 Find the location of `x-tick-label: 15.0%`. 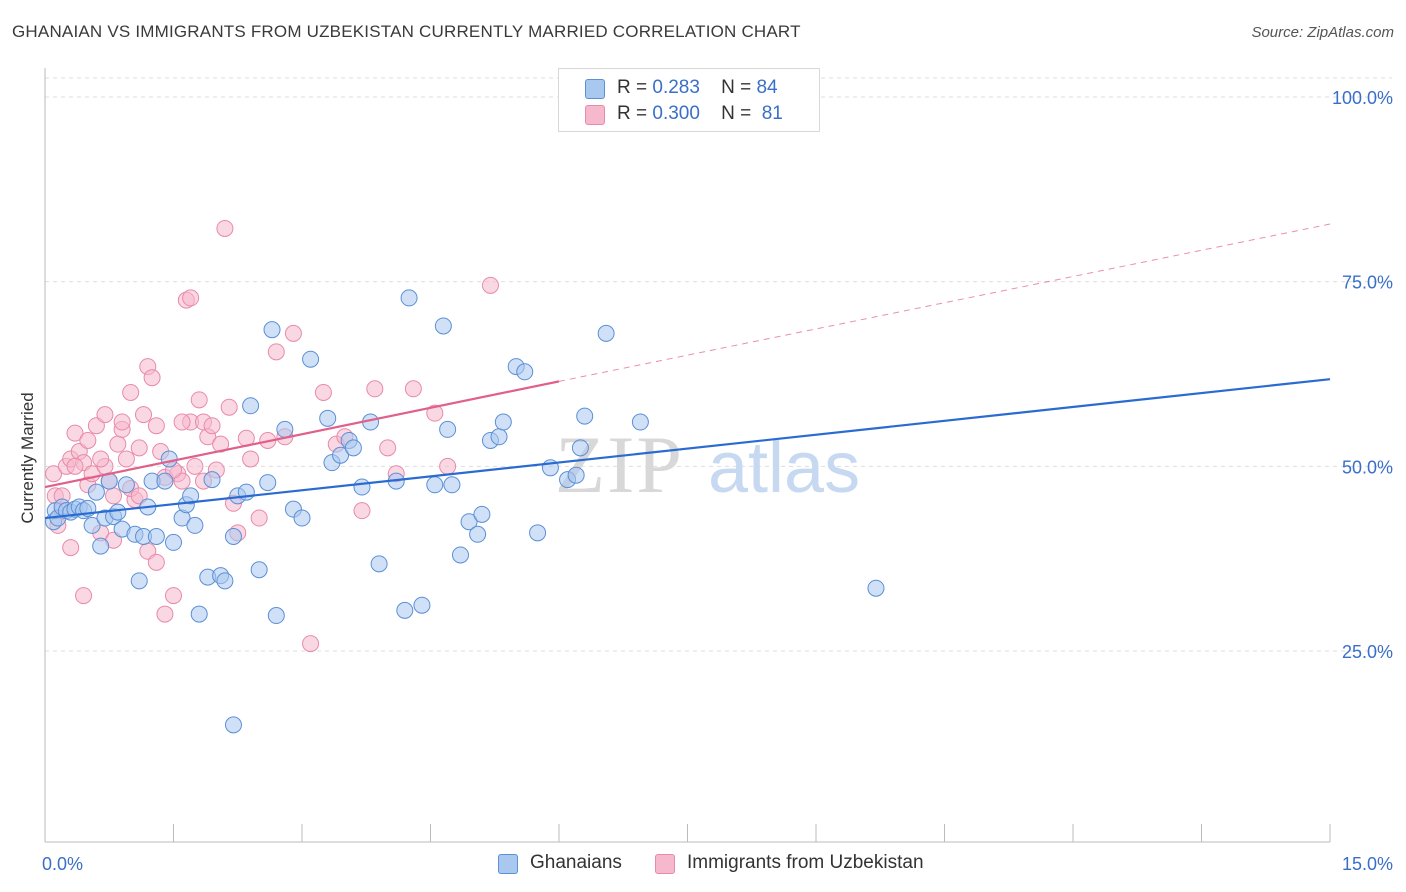

x-tick-label: 15.0% is located at coordinates (1367, 864).